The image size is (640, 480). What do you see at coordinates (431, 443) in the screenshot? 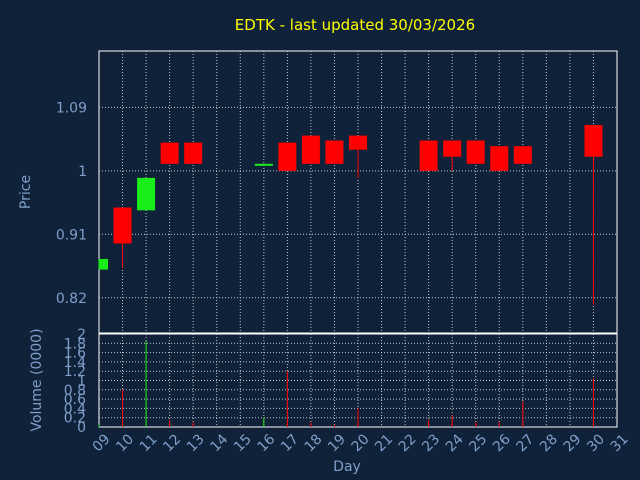
I see `x-tick-label: 23` at bounding box center [431, 443].